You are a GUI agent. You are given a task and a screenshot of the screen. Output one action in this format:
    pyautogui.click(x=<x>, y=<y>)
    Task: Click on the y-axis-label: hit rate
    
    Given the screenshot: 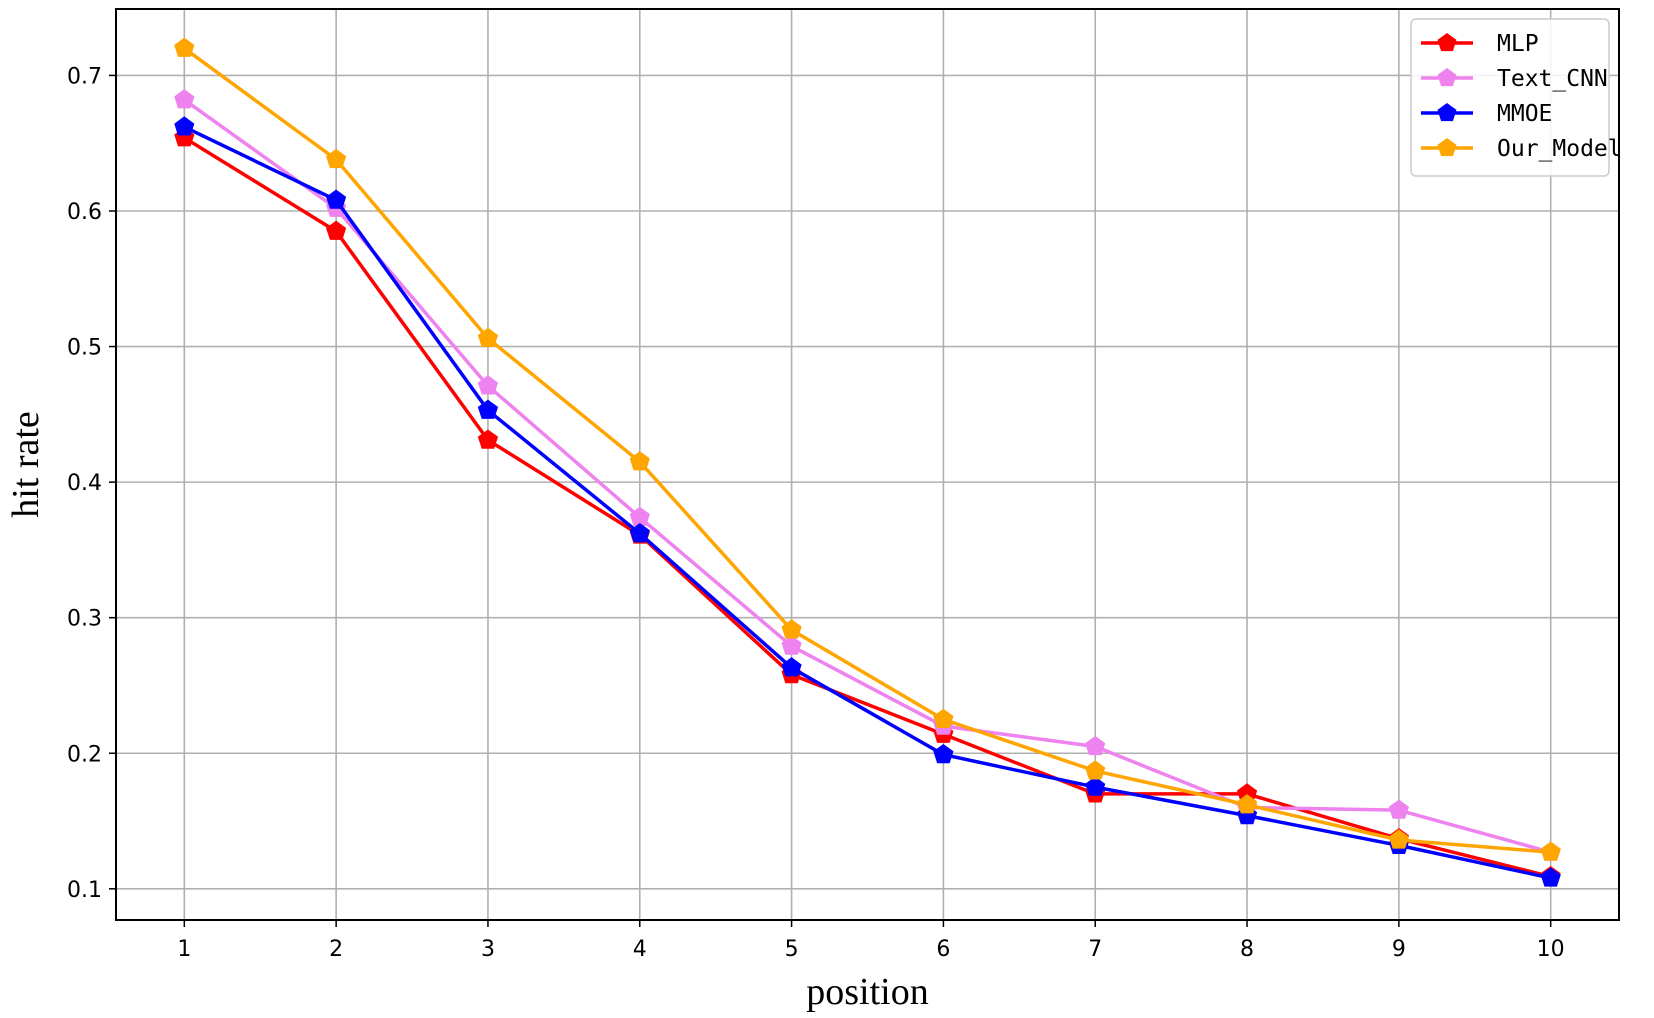 What is the action you would take?
    pyautogui.click(x=26, y=464)
    